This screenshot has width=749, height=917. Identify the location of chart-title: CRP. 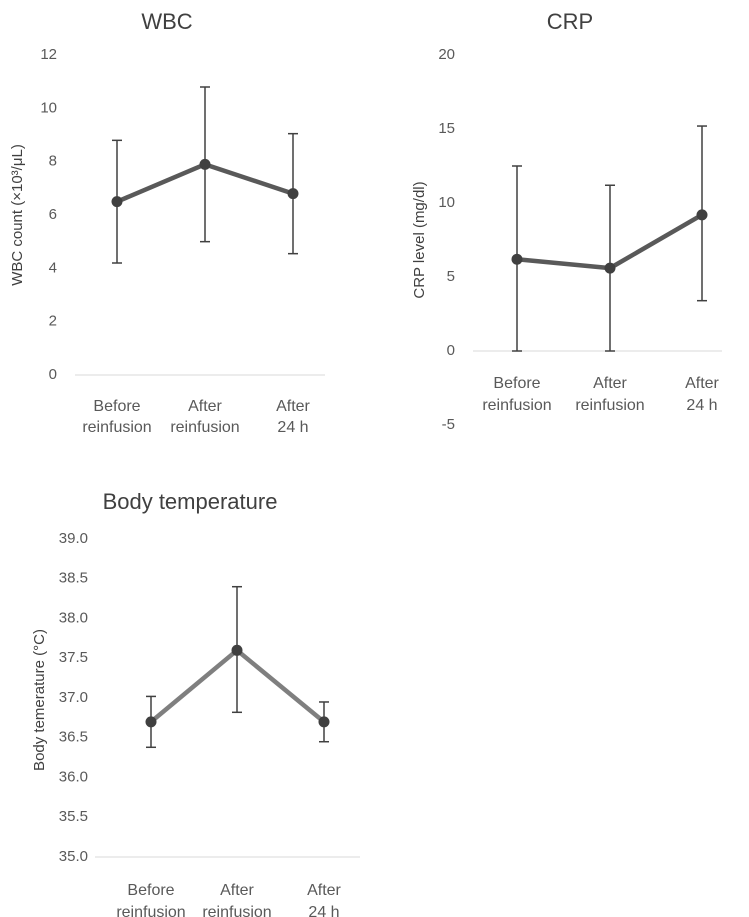
(570, 21).